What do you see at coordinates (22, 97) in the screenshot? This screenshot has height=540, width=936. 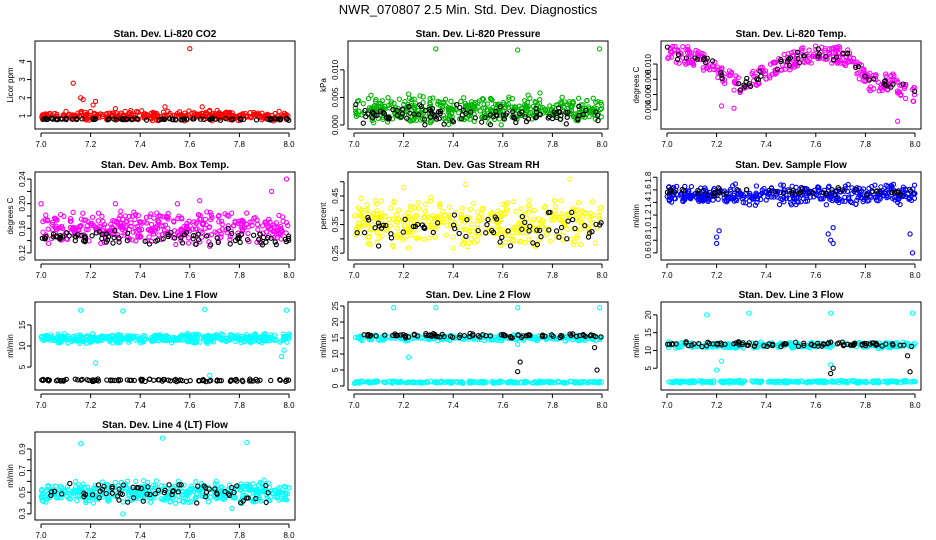 I see `y-tick-label: 2` at bounding box center [22, 97].